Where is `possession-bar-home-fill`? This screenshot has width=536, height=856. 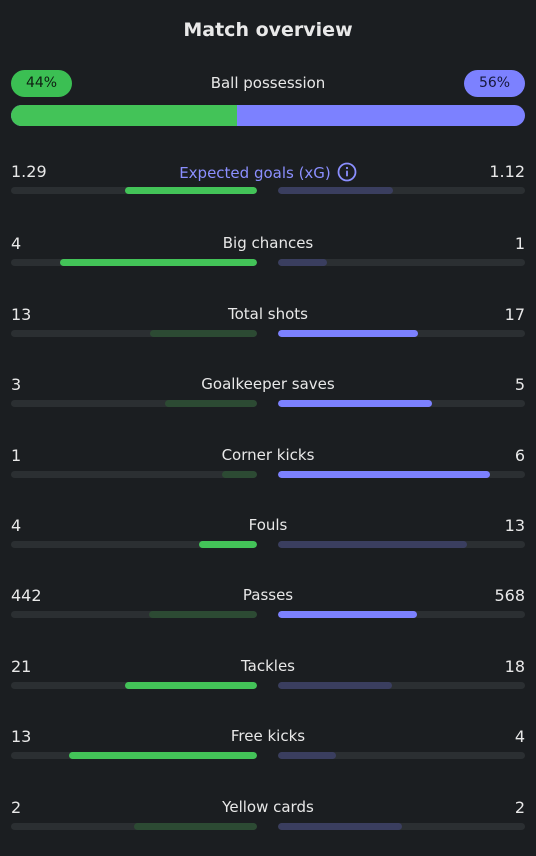 possession-bar-home-fill is located at coordinates (124, 115).